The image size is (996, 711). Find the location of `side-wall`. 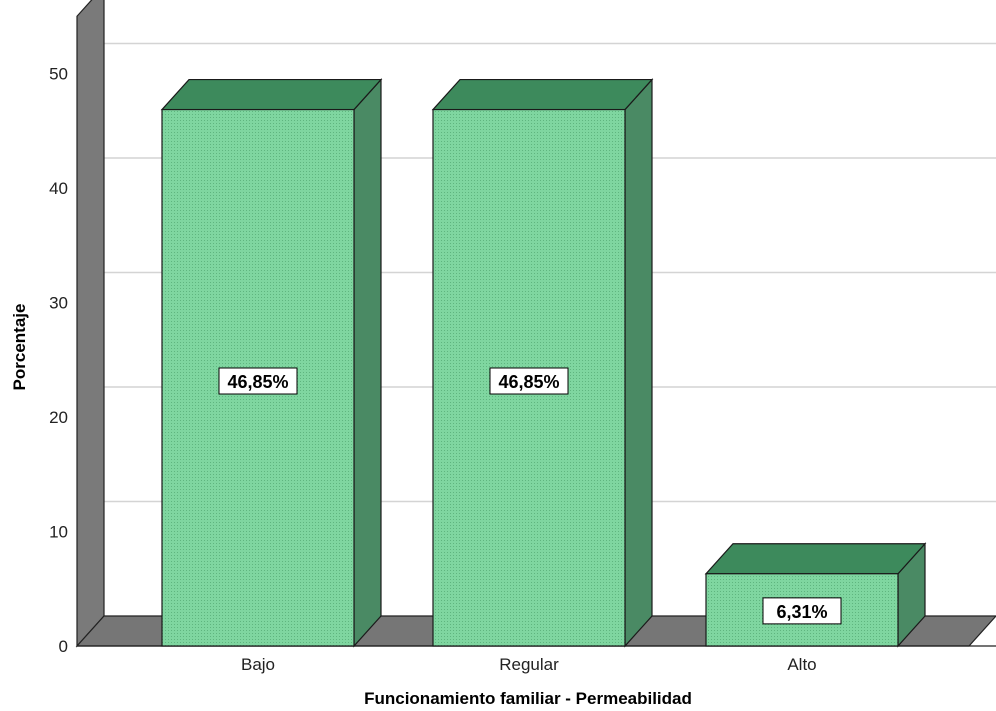

side-wall is located at coordinates (90, 324).